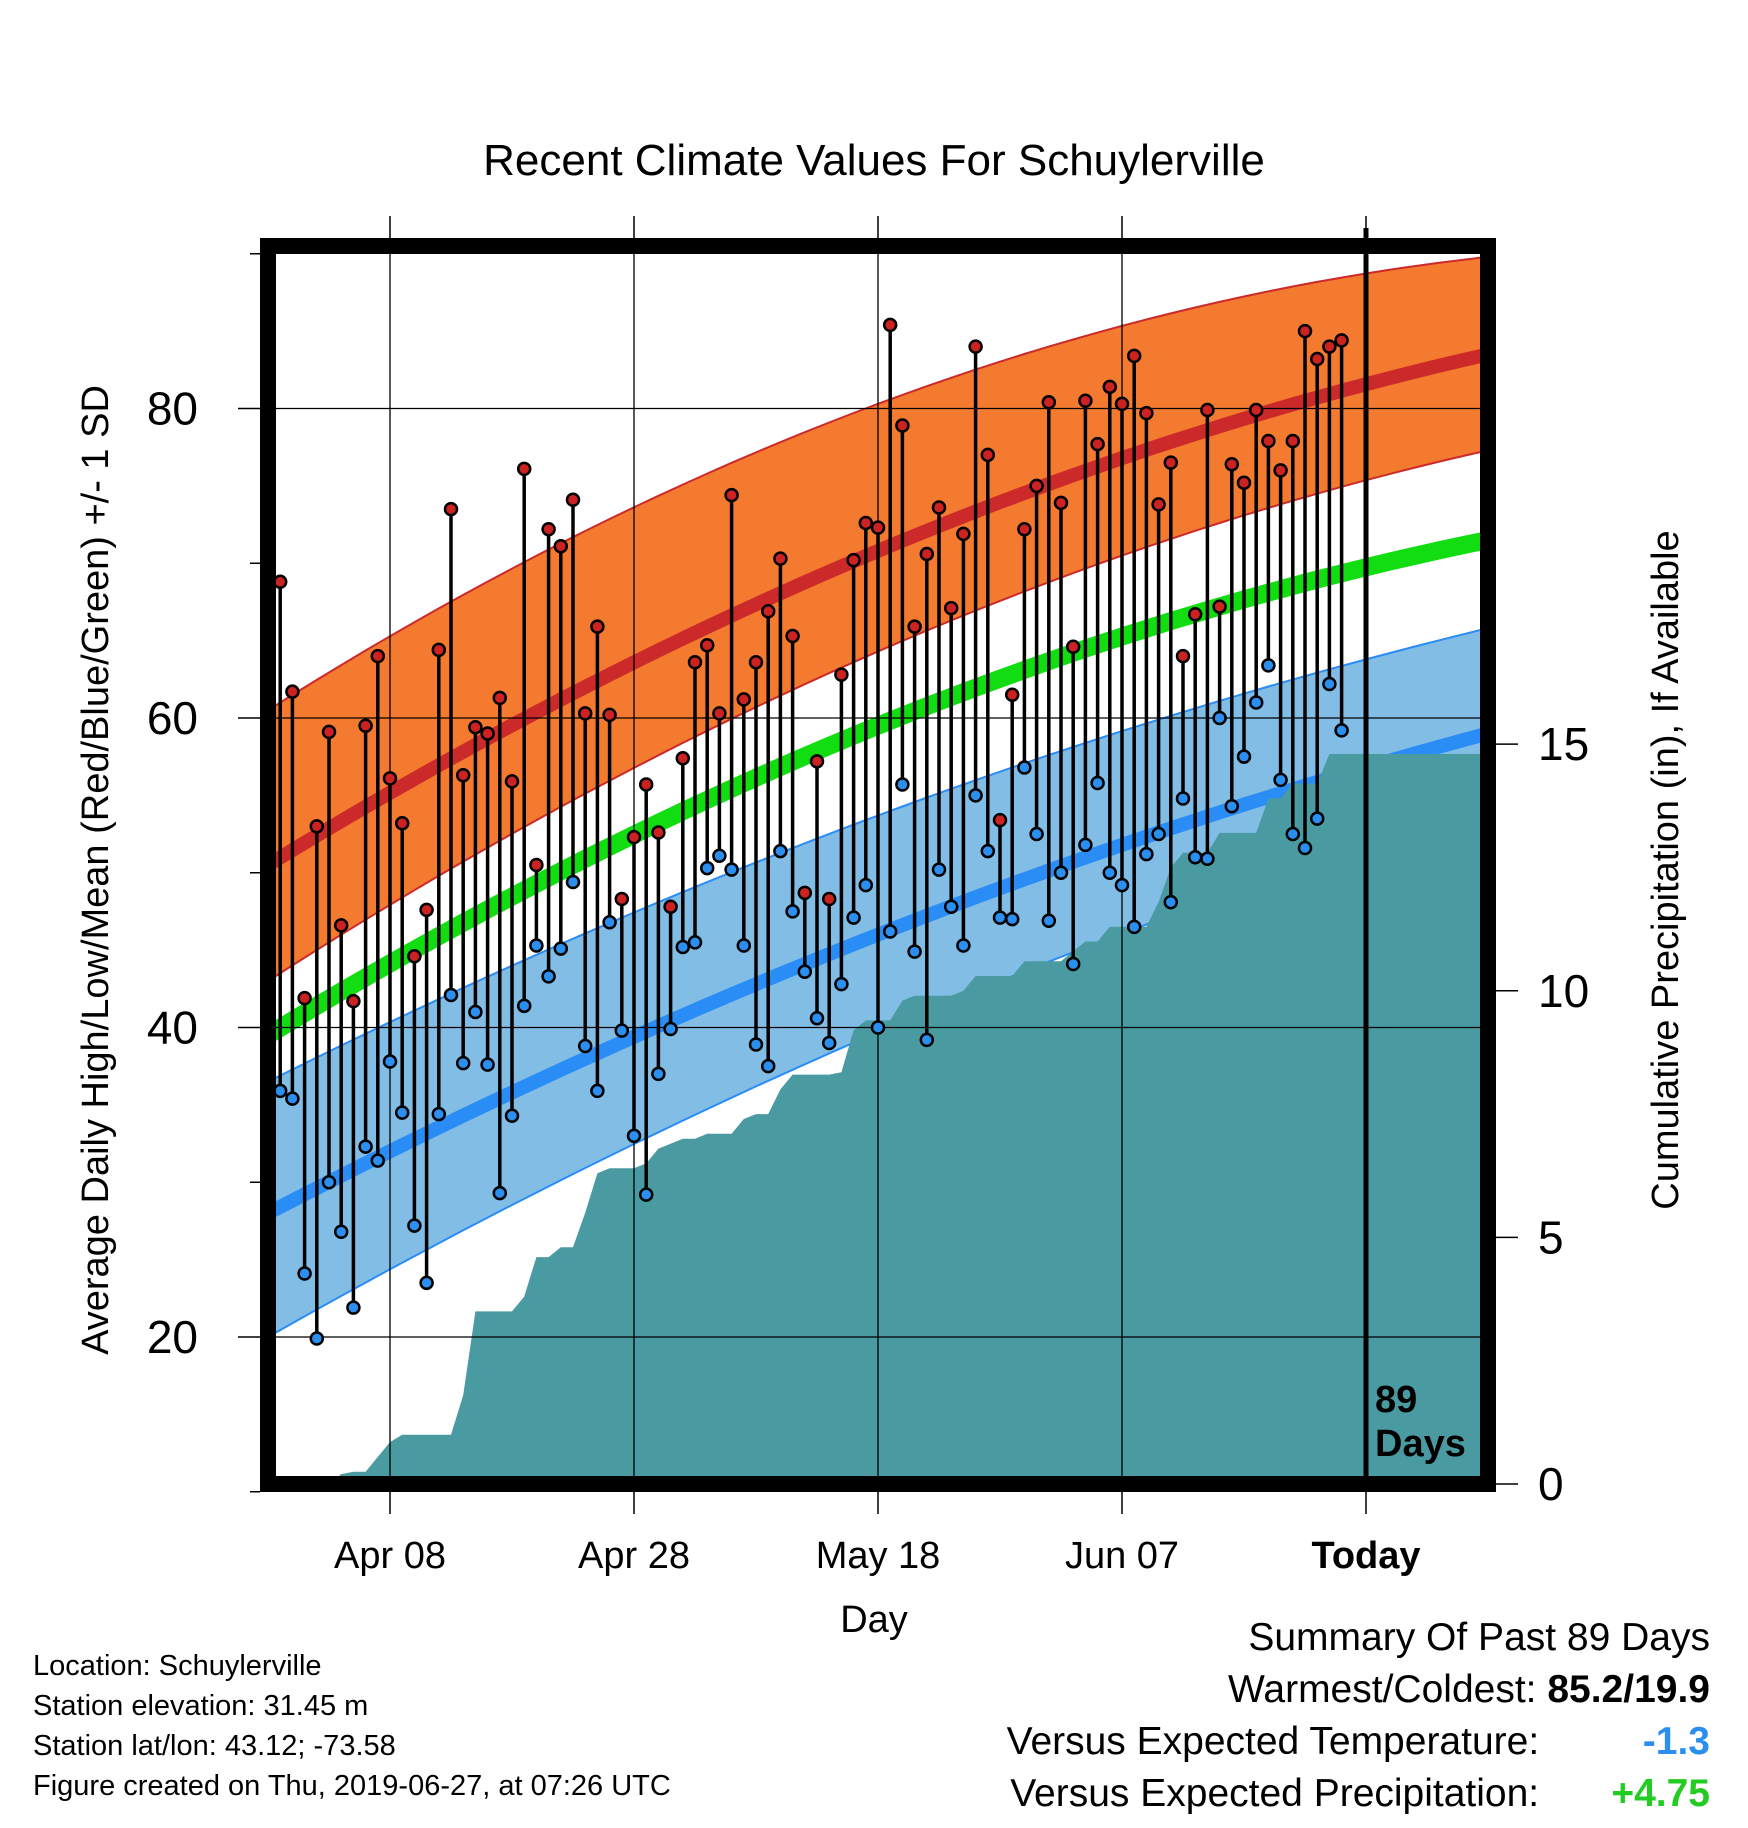  What do you see at coordinates (1275, 1793) in the screenshot?
I see `expected-precip-label: Versus Expected Precipitation:` at bounding box center [1275, 1793].